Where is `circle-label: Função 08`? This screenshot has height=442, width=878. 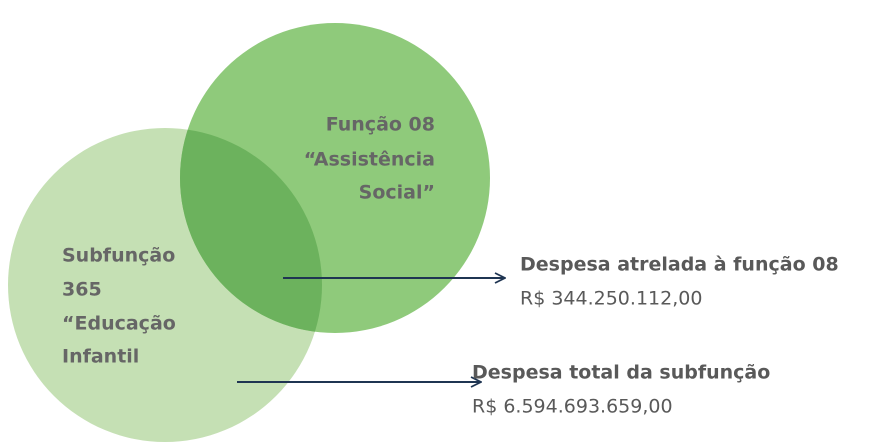 circle-label: Função 08 is located at coordinates (380, 125).